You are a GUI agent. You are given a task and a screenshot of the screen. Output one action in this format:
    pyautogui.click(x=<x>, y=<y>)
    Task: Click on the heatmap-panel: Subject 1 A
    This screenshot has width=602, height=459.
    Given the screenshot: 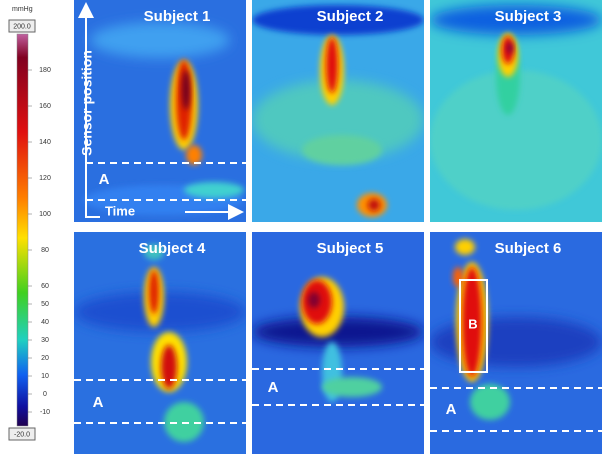 What is the action you would take?
    pyautogui.click(x=160, y=111)
    